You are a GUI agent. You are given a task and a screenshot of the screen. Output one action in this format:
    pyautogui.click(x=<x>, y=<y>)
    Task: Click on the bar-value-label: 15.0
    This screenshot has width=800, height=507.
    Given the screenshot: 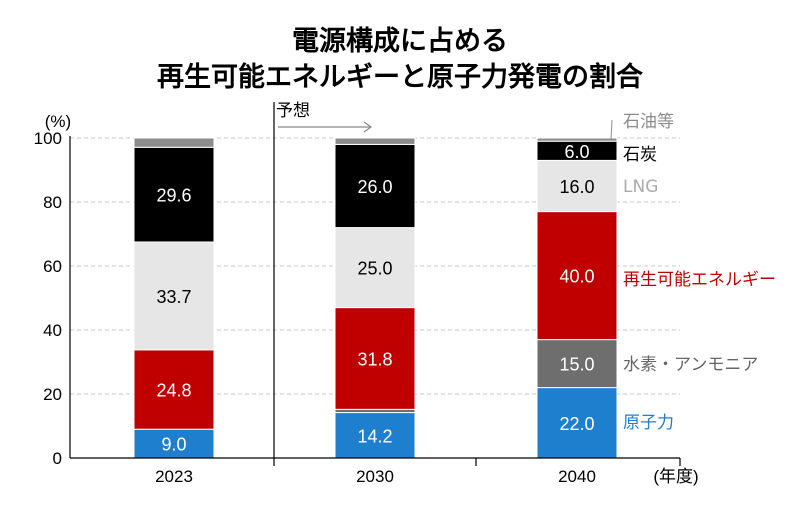 What is the action you would take?
    pyautogui.click(x=576, y=365)
    